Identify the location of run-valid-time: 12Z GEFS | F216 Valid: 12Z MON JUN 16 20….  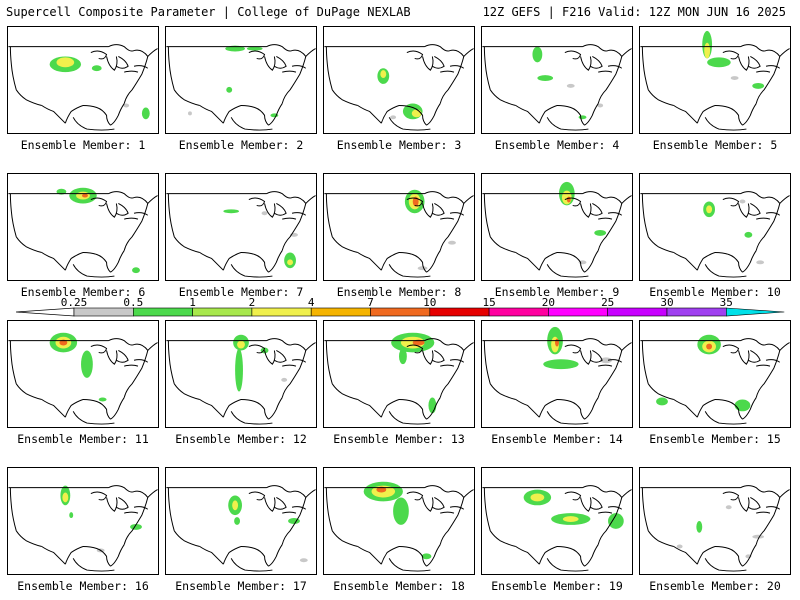
(634, 12).